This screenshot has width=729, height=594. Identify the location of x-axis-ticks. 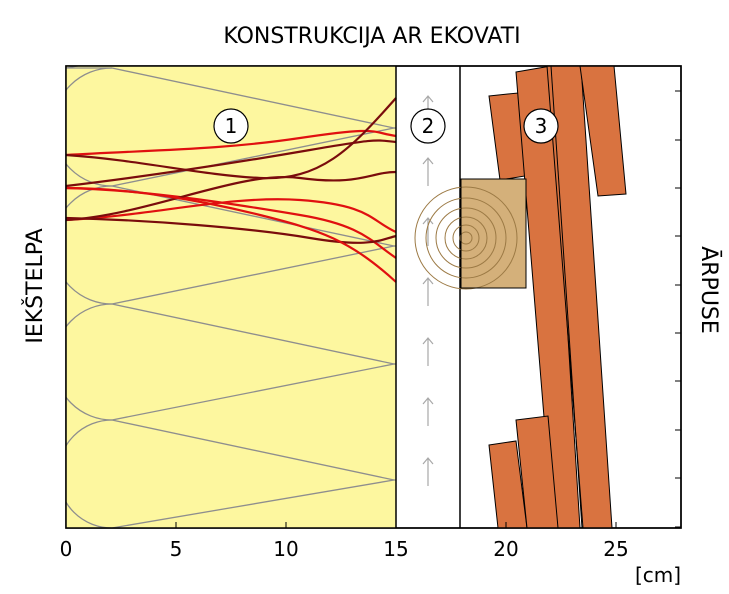
(341, 525).